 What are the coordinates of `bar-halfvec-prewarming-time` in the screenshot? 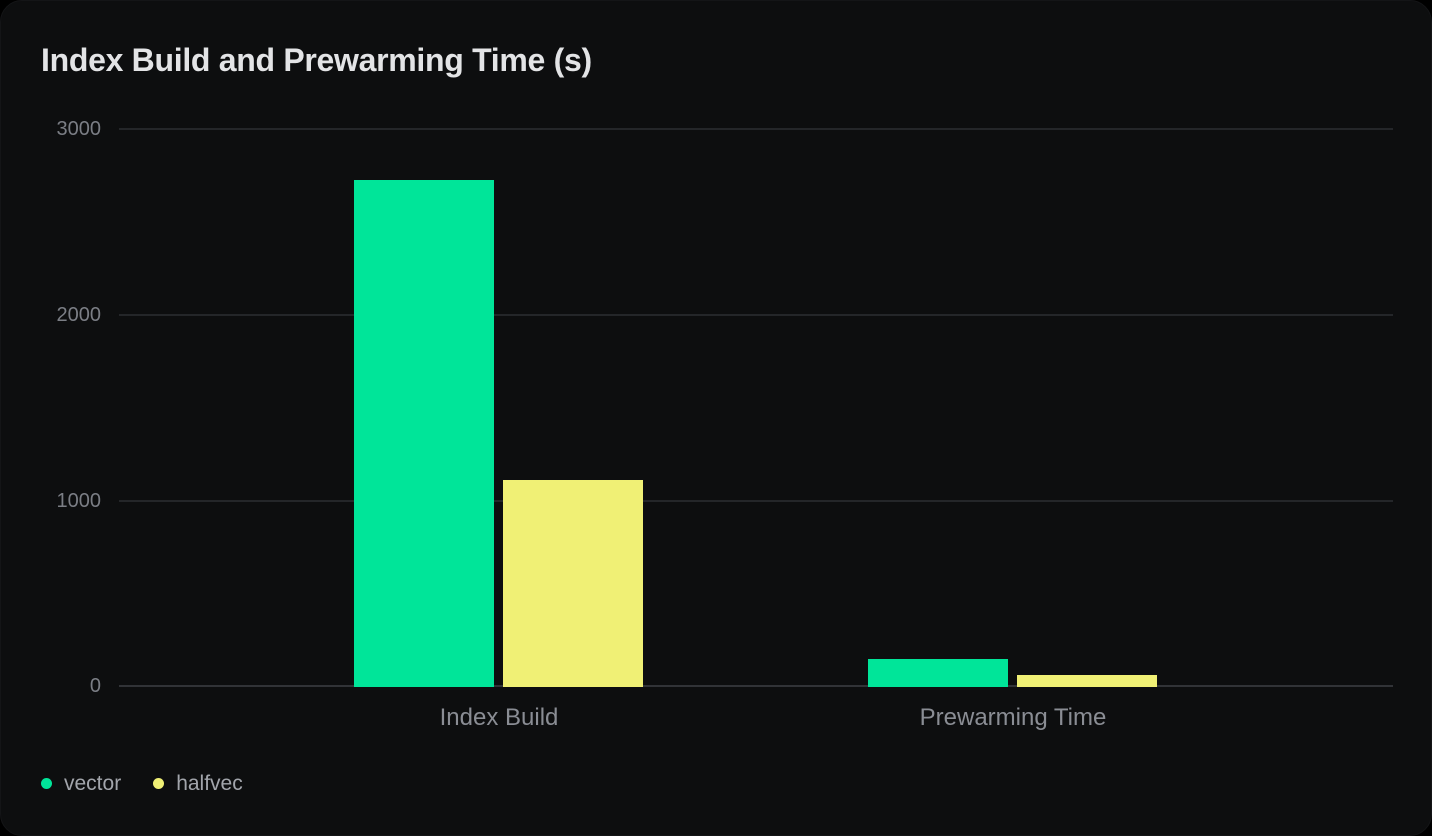 It's located at (1087, 680).